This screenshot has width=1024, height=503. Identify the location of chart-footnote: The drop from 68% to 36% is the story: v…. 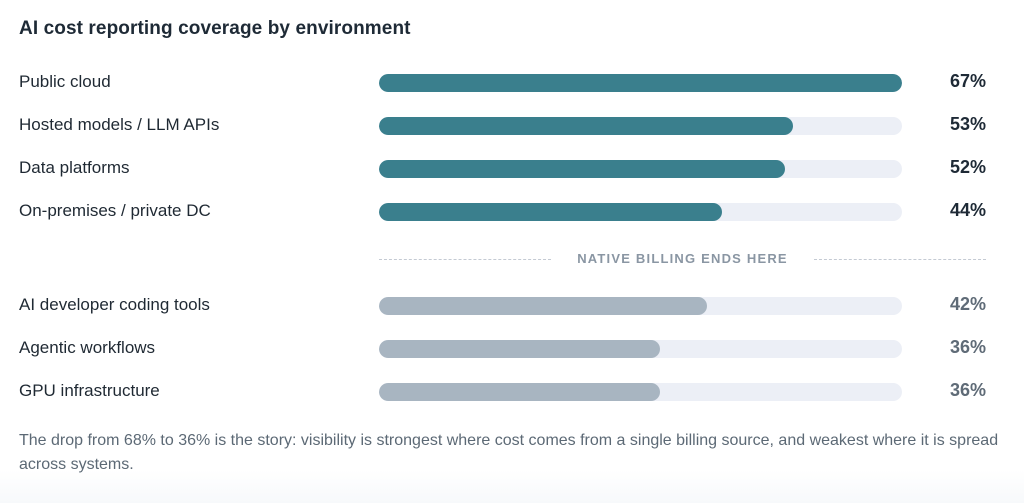
(509, 452).